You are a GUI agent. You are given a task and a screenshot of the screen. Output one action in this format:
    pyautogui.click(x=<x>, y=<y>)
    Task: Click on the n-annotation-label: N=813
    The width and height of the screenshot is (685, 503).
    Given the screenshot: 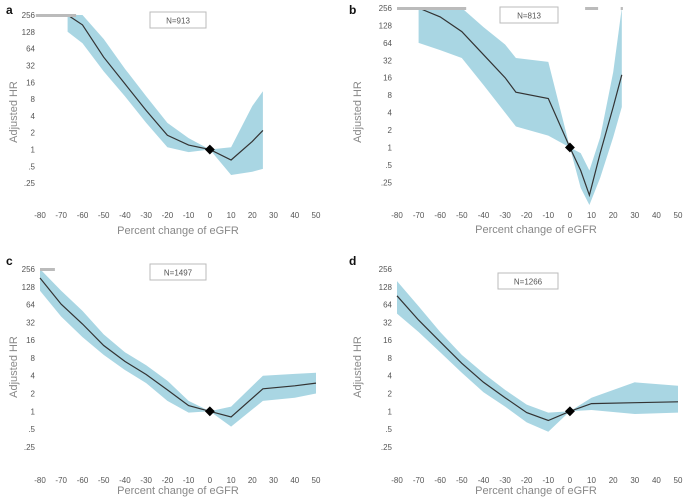 What is the action you would take?
    pyautogui.click(x=529, y=16)
    